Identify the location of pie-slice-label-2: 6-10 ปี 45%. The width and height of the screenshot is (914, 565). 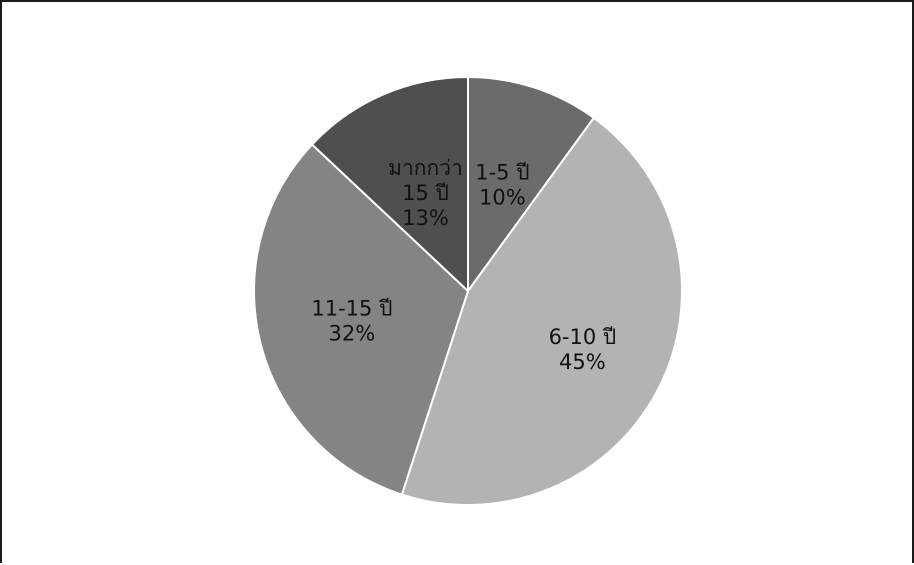
(583, 349).